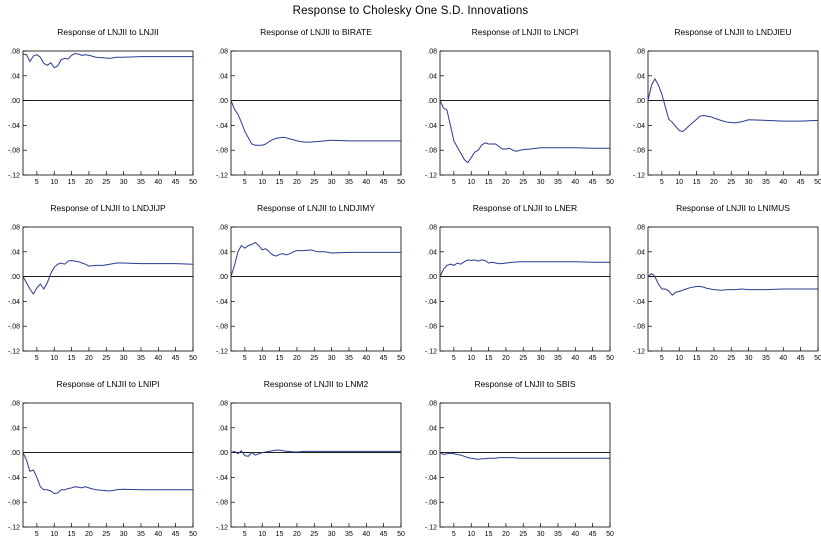 This screenshot has height=543, width=821. What do you see at coordinates (316, 32) in the screenshot?
I see `panel-title: Response of LNJII to BIRATE` at bounding box center [316, 32].